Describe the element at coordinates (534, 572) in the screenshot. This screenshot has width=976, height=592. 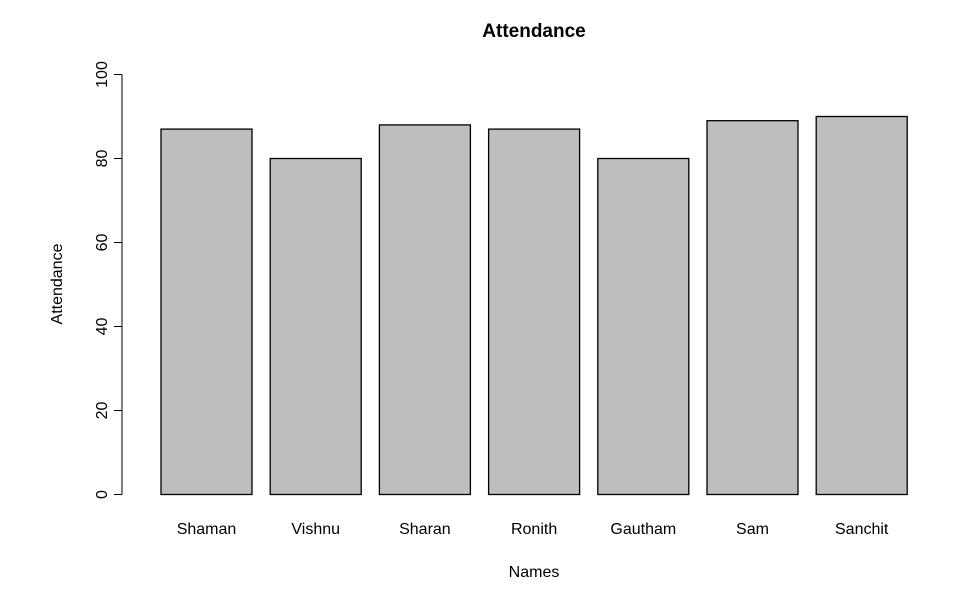
I see `x-axis-label: Names` at that location.